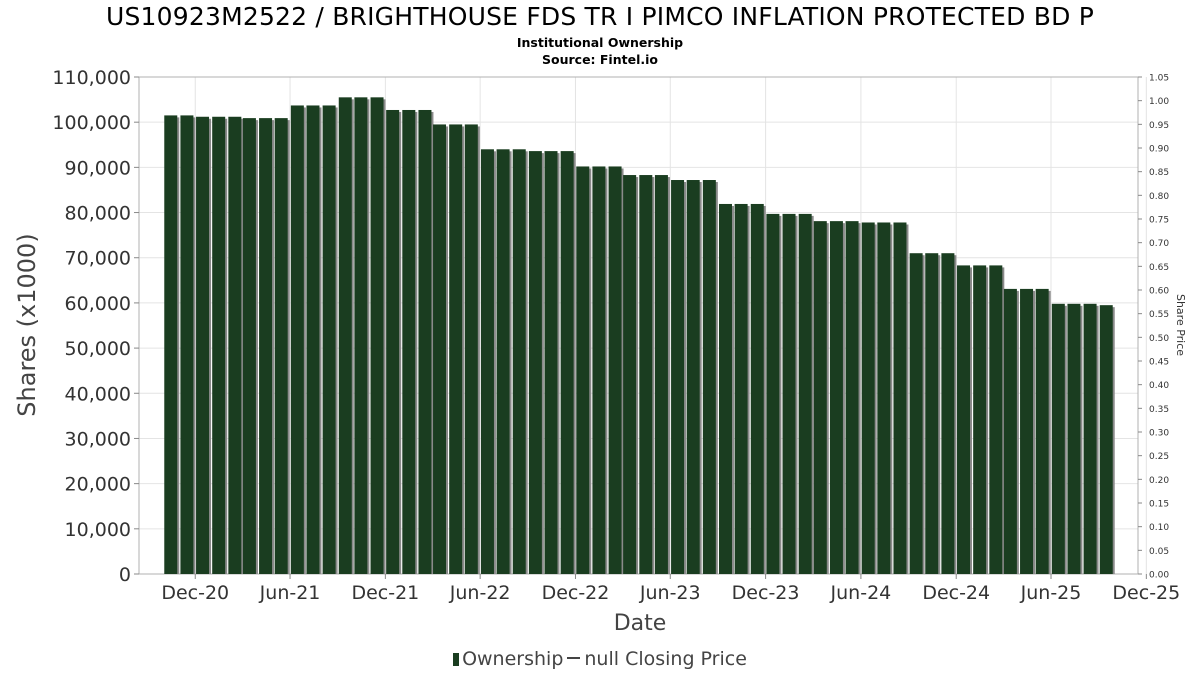 Image resolution: width=1200 pixels, height=675 pixels. I want to click on y-tick-label: 0, so click(125, 575).